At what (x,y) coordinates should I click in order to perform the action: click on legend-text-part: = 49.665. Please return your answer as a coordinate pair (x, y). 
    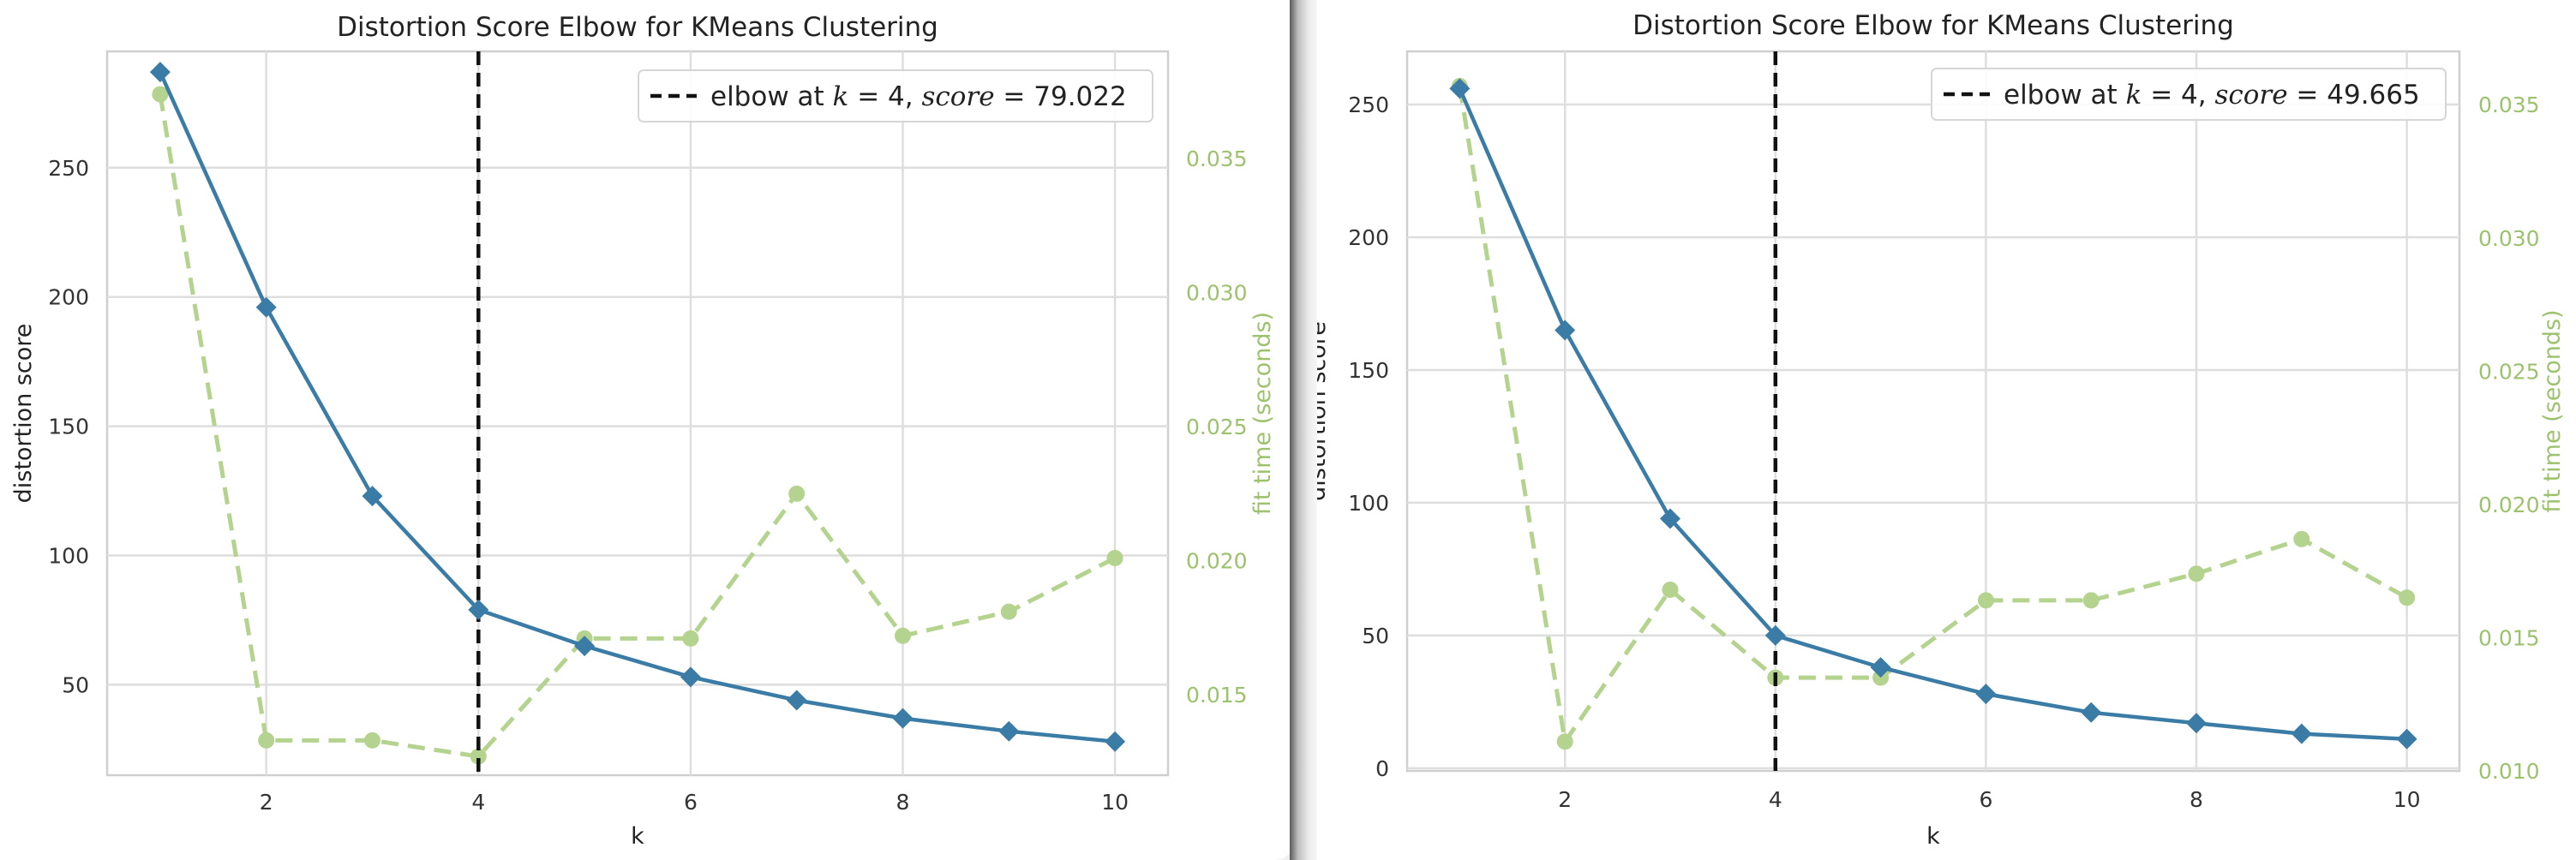
    Looking at the image, I should click on (2354, 95).